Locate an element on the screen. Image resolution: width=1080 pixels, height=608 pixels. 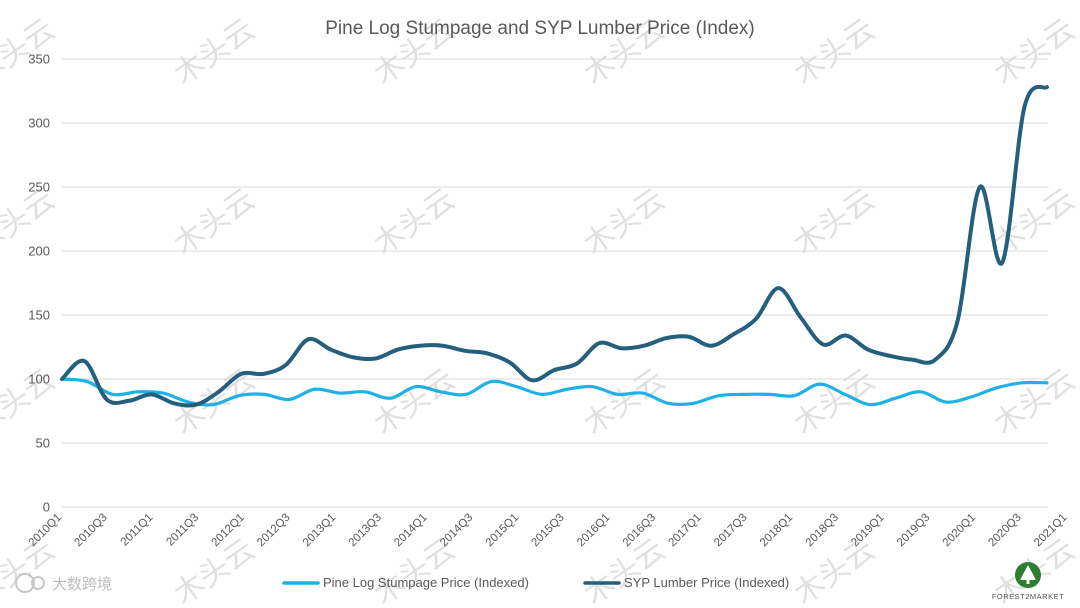
x-tick-label: 2018Q3 is located at coordinates (822, 530).